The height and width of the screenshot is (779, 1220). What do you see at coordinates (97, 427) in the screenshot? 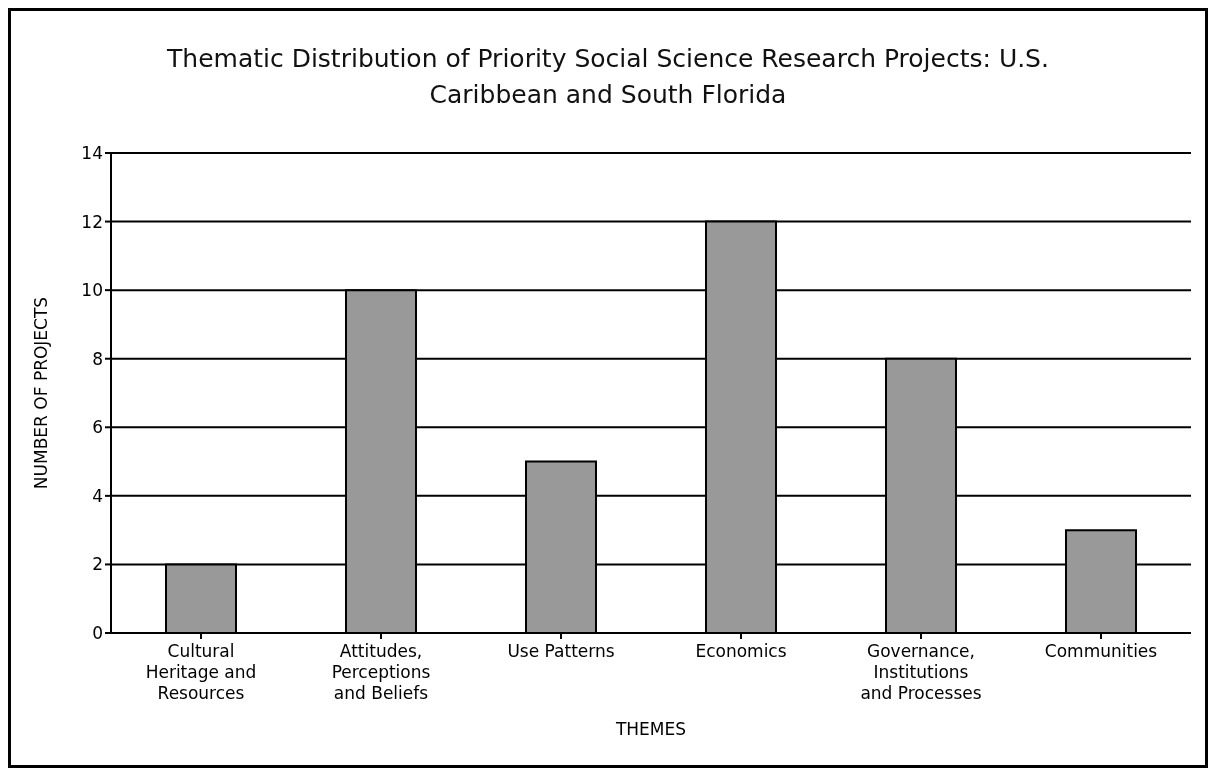
I see `y-tick-label: 6` at bounding box center [97, 427].